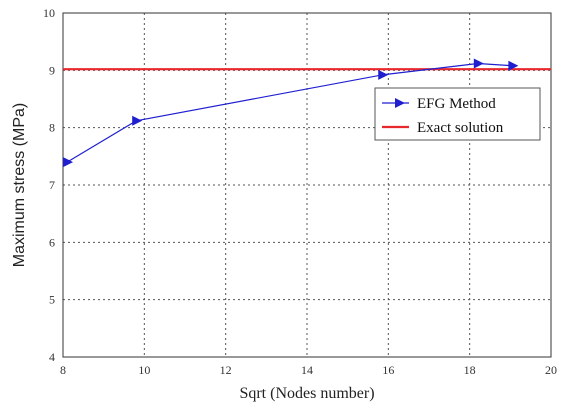 This screenshot has width=561, height=405. Describe the element at coordinates (52, 242) in the screenshot. I see `y-tick-label: 6` at that location.